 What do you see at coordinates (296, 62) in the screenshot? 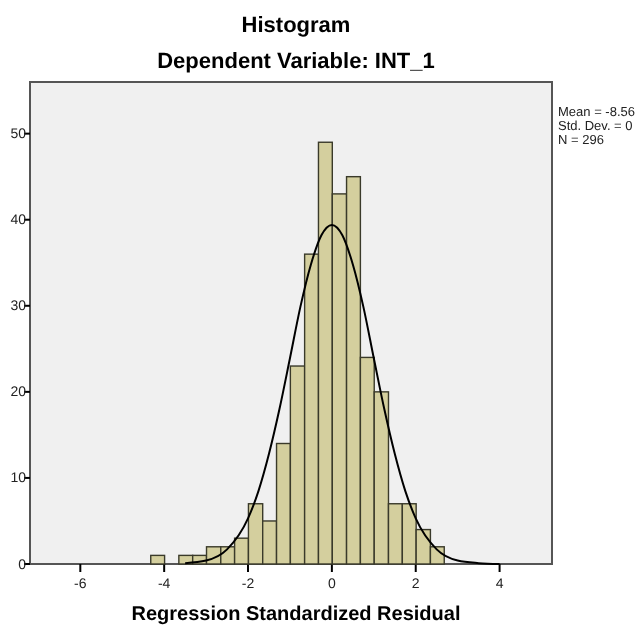
I see `chart-subtitle: Dependent Variable: INT_1` at bounding box center [296, 62].